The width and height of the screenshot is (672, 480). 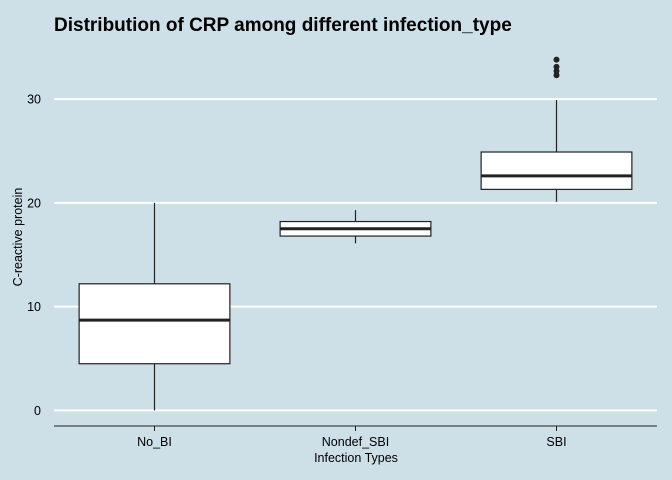 What do you see at coordinates (355, 227) in the screenshot?
I see `box-Nondef_SBI` at bounding box center [355, 227].